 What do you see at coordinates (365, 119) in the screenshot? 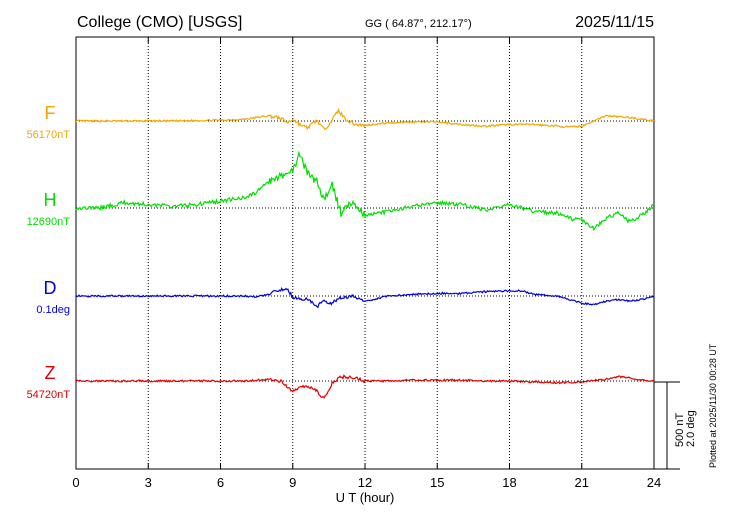
I see `series-line-f` at bounding box center [365, 119].